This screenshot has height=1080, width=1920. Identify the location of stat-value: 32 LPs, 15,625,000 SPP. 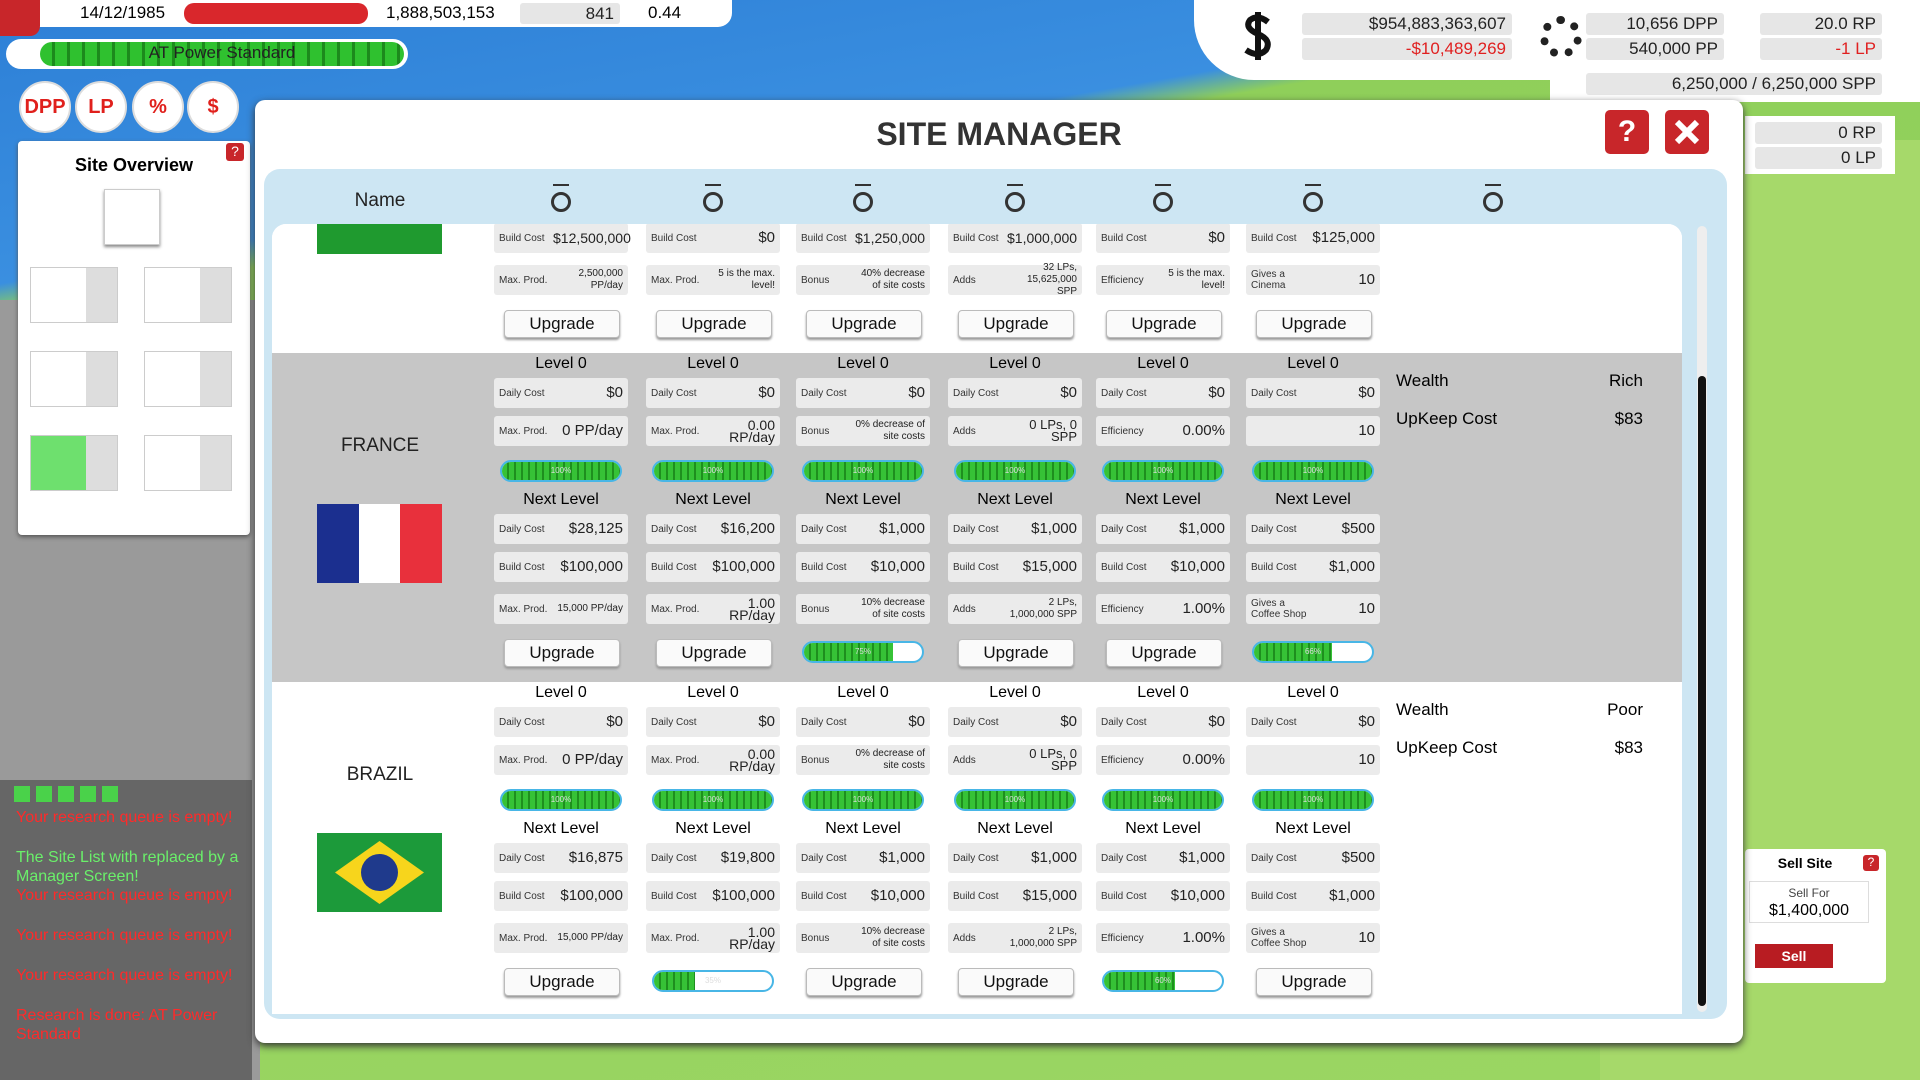
(1051, 279).